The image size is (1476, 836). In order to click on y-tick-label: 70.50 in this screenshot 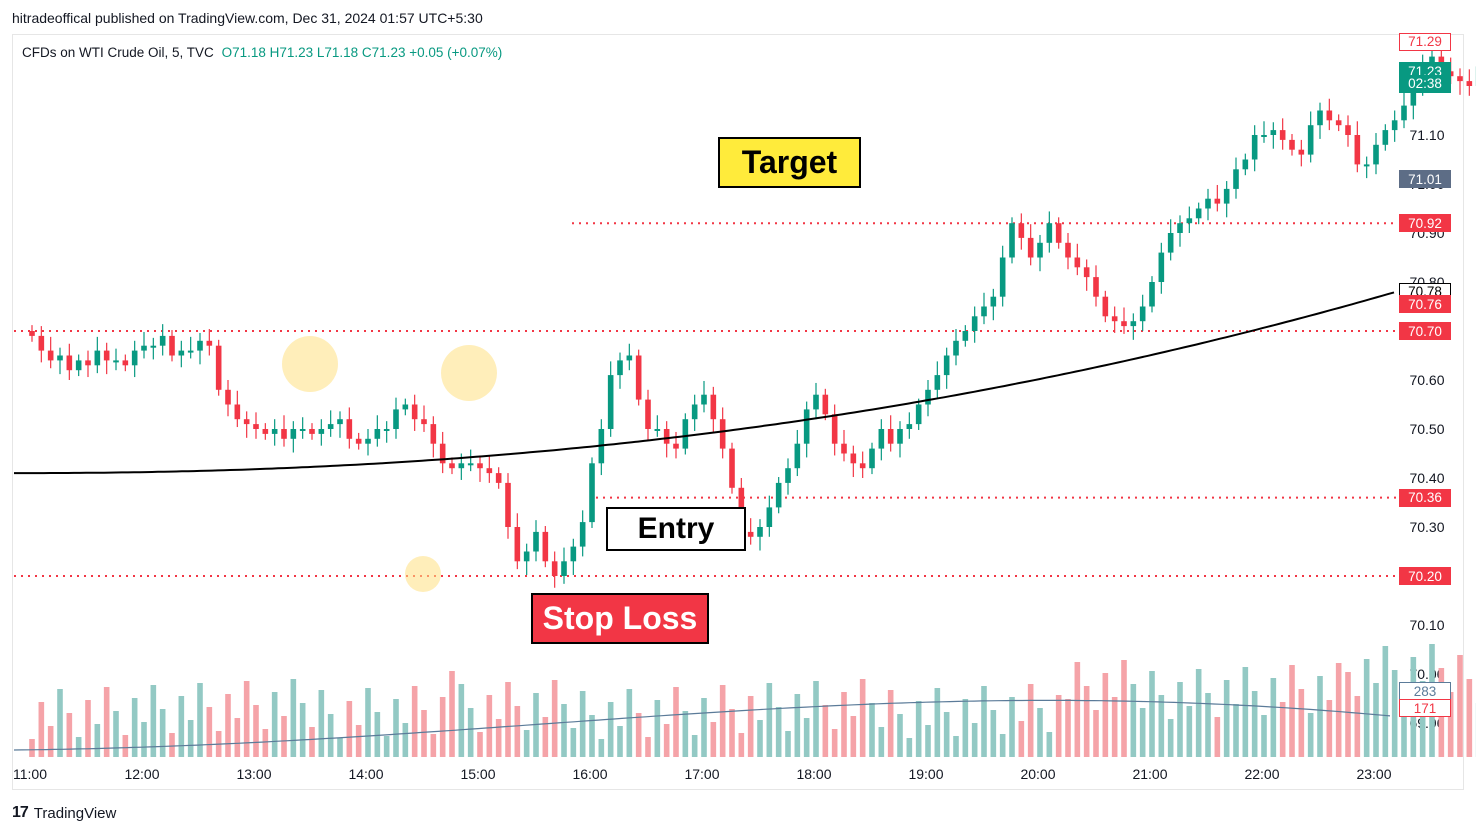, I will do `click(1426, 429)`.